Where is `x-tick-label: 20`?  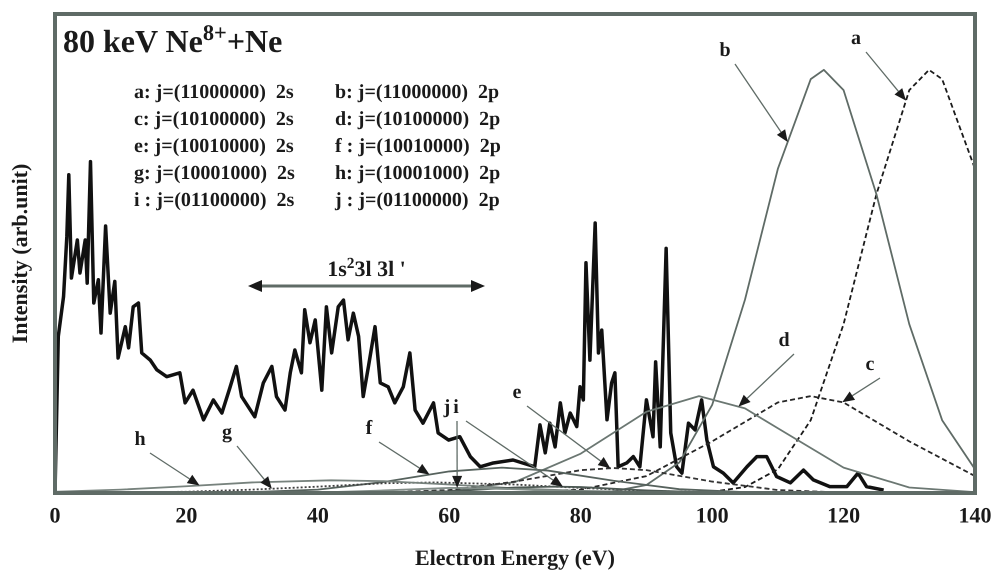 x-tick-label: 20 is located at coordinates (186, 515).